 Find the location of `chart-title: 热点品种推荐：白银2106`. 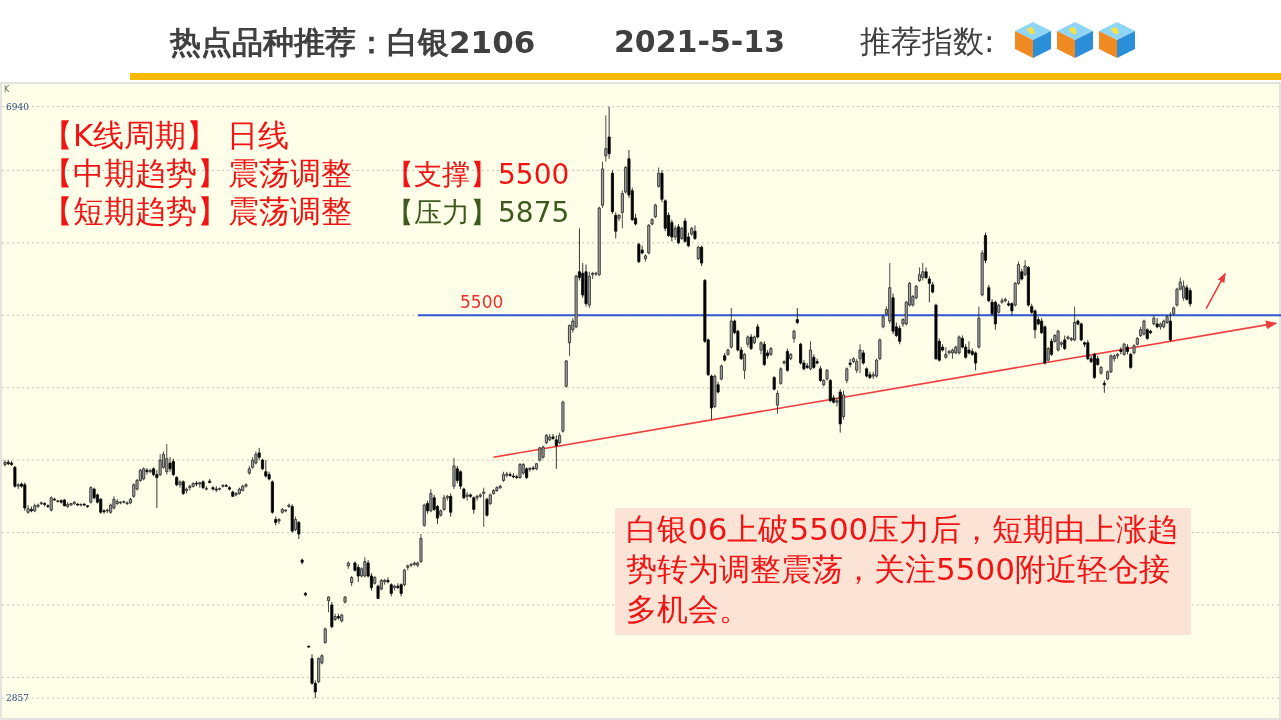

chart-title: 热点品种推荐：白银2106 is located at coordinates (352, 42).